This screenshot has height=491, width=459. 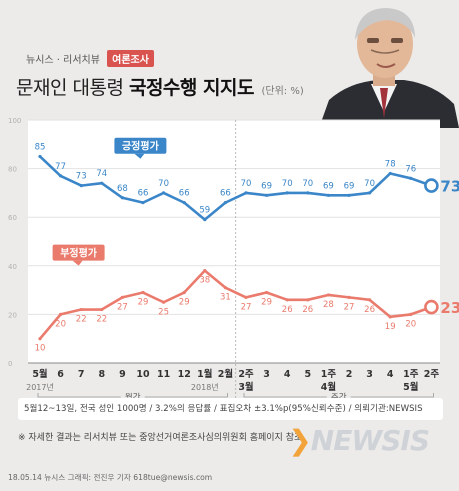 What do you see at coordinates (410, 387) in the screenshot?
I see `x-subtick-label: 5월` at bounding box center [410, 387].